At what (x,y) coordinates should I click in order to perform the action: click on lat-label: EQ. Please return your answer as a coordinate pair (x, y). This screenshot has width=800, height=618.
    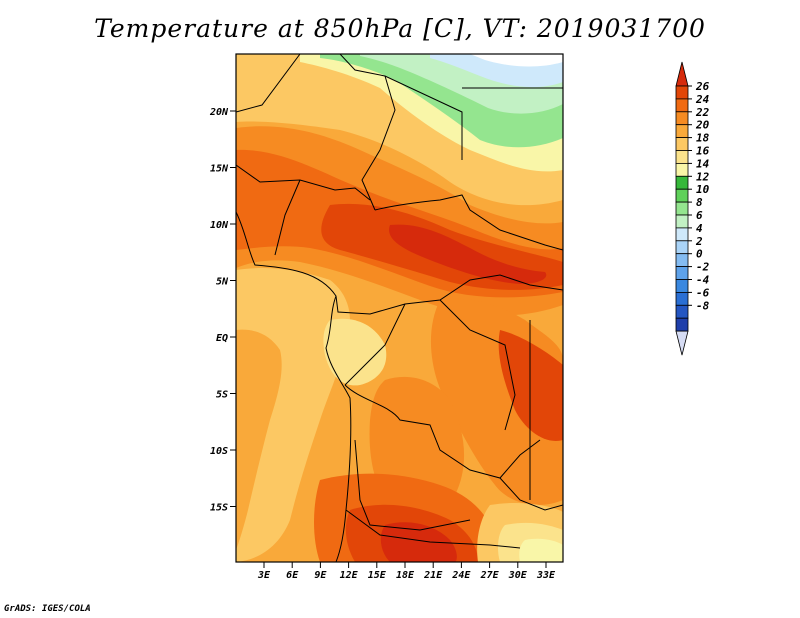
    Looking at the image, I should click on (222, 338).